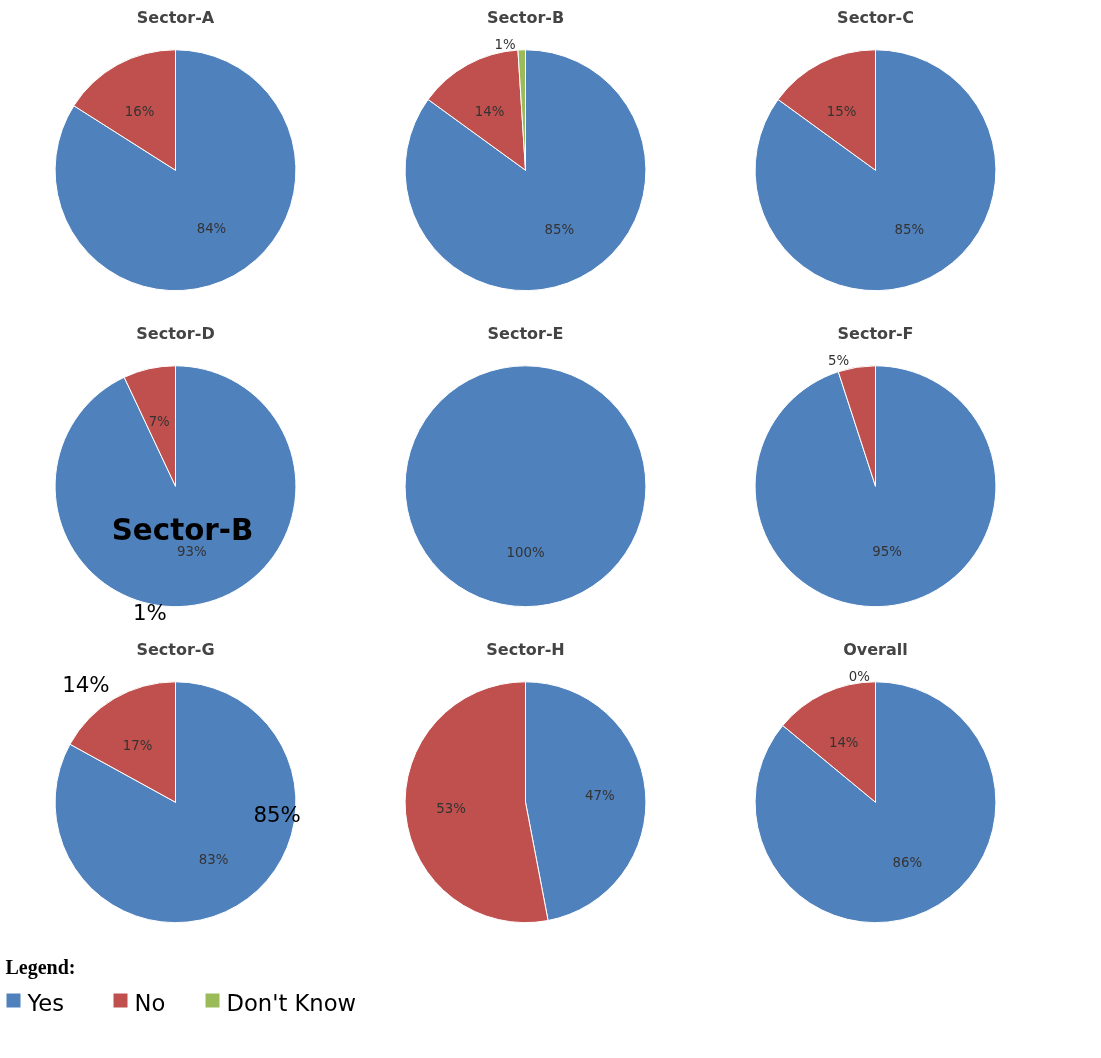 The image size is (1101, 1058). Describe the element at coordinates (841, 111) in the screenshot. I see `data-label: 15%` at that location.